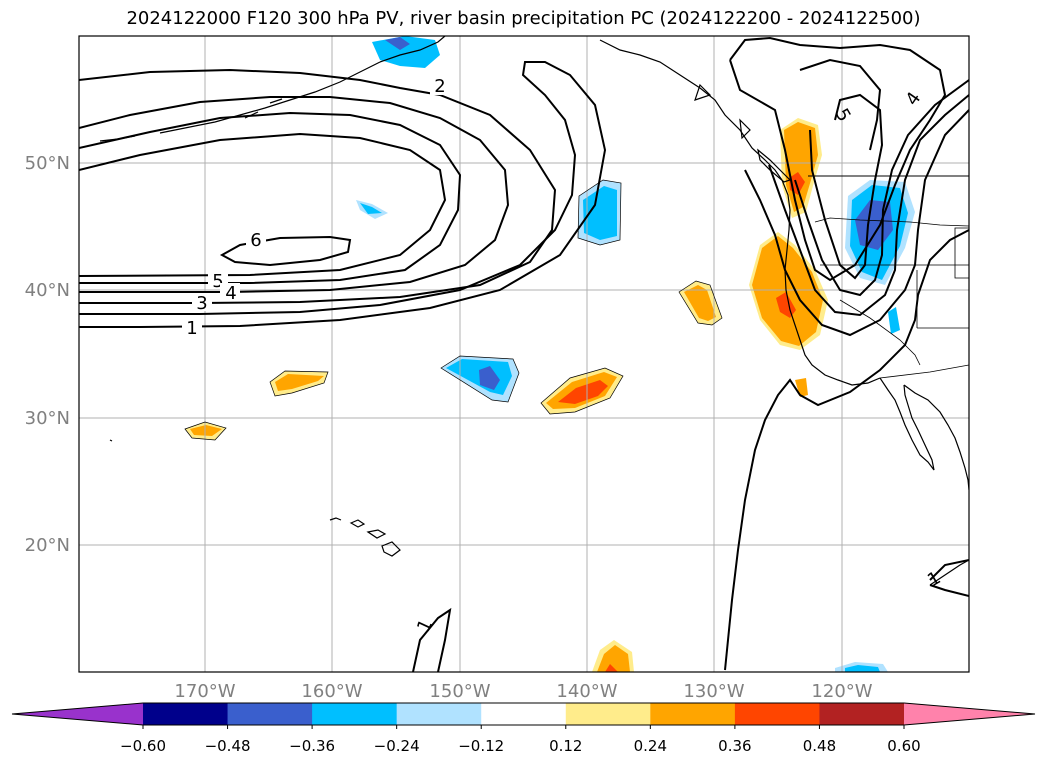 Image resolution: width=1047 pixels, height=765 pixels. What do you see at coordinates (523, 691) in the screenshot?
I see `longitude-labels: 170°W 160°W 150°W 140°W 130°W 120°W` at bounding box center [523, 691].